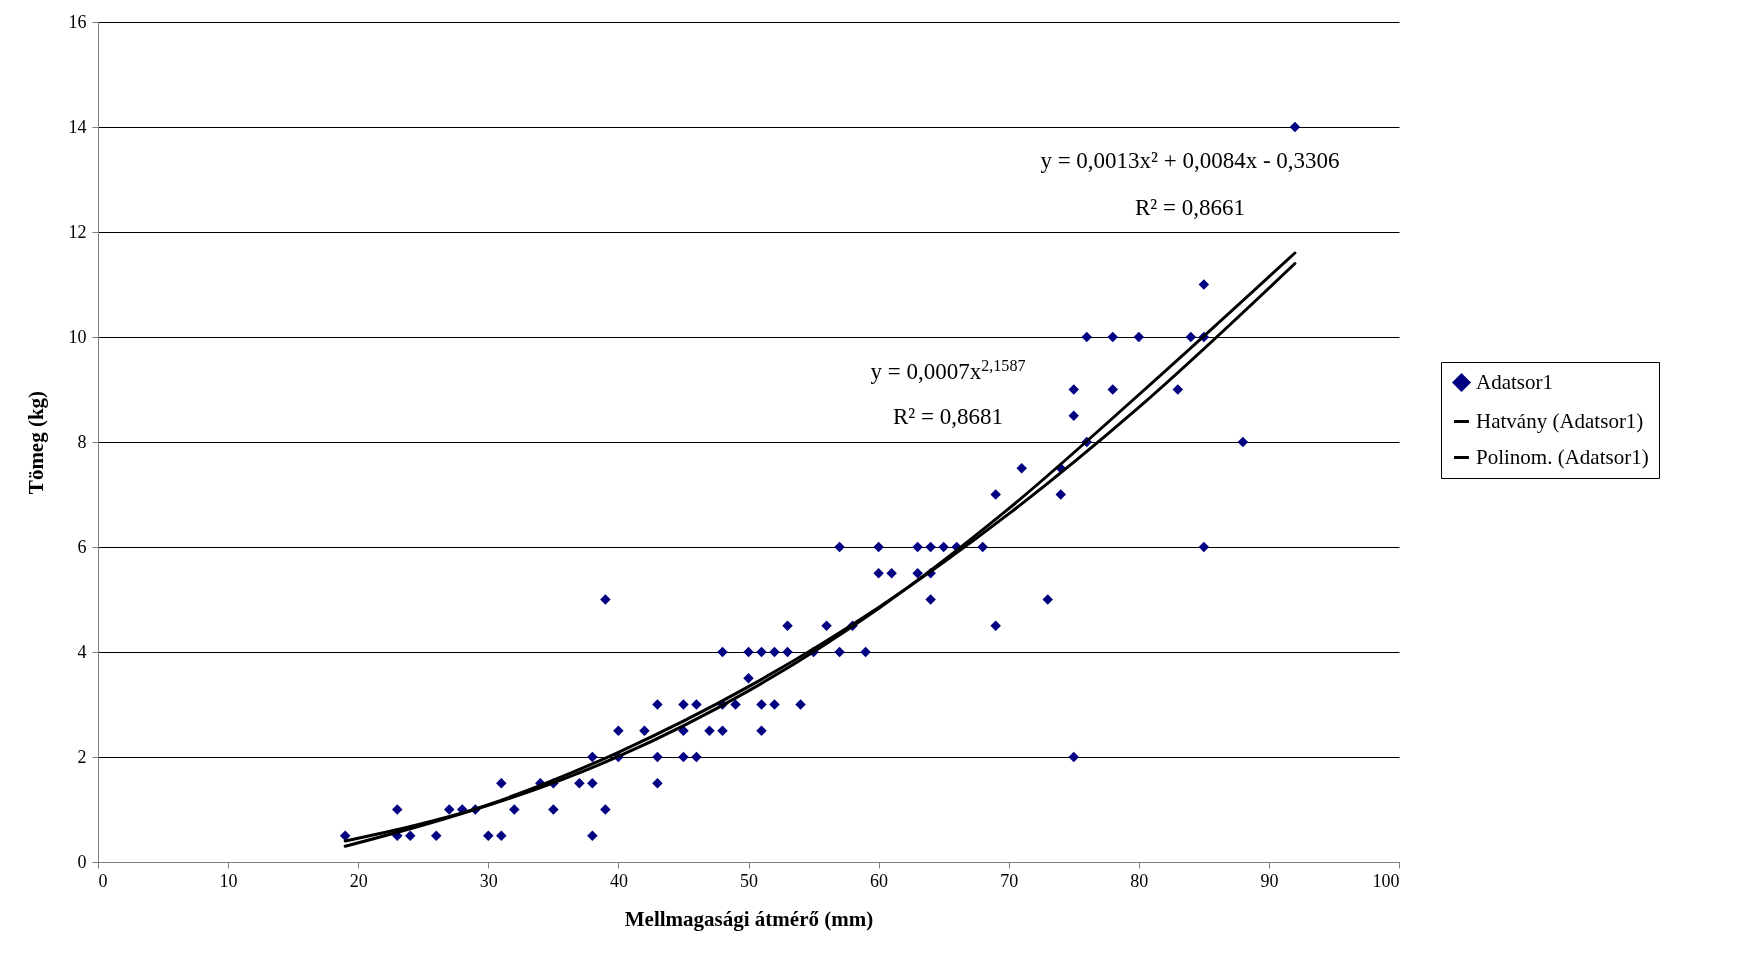  I want to click on y-tick-label: 2, so click(82, 756).